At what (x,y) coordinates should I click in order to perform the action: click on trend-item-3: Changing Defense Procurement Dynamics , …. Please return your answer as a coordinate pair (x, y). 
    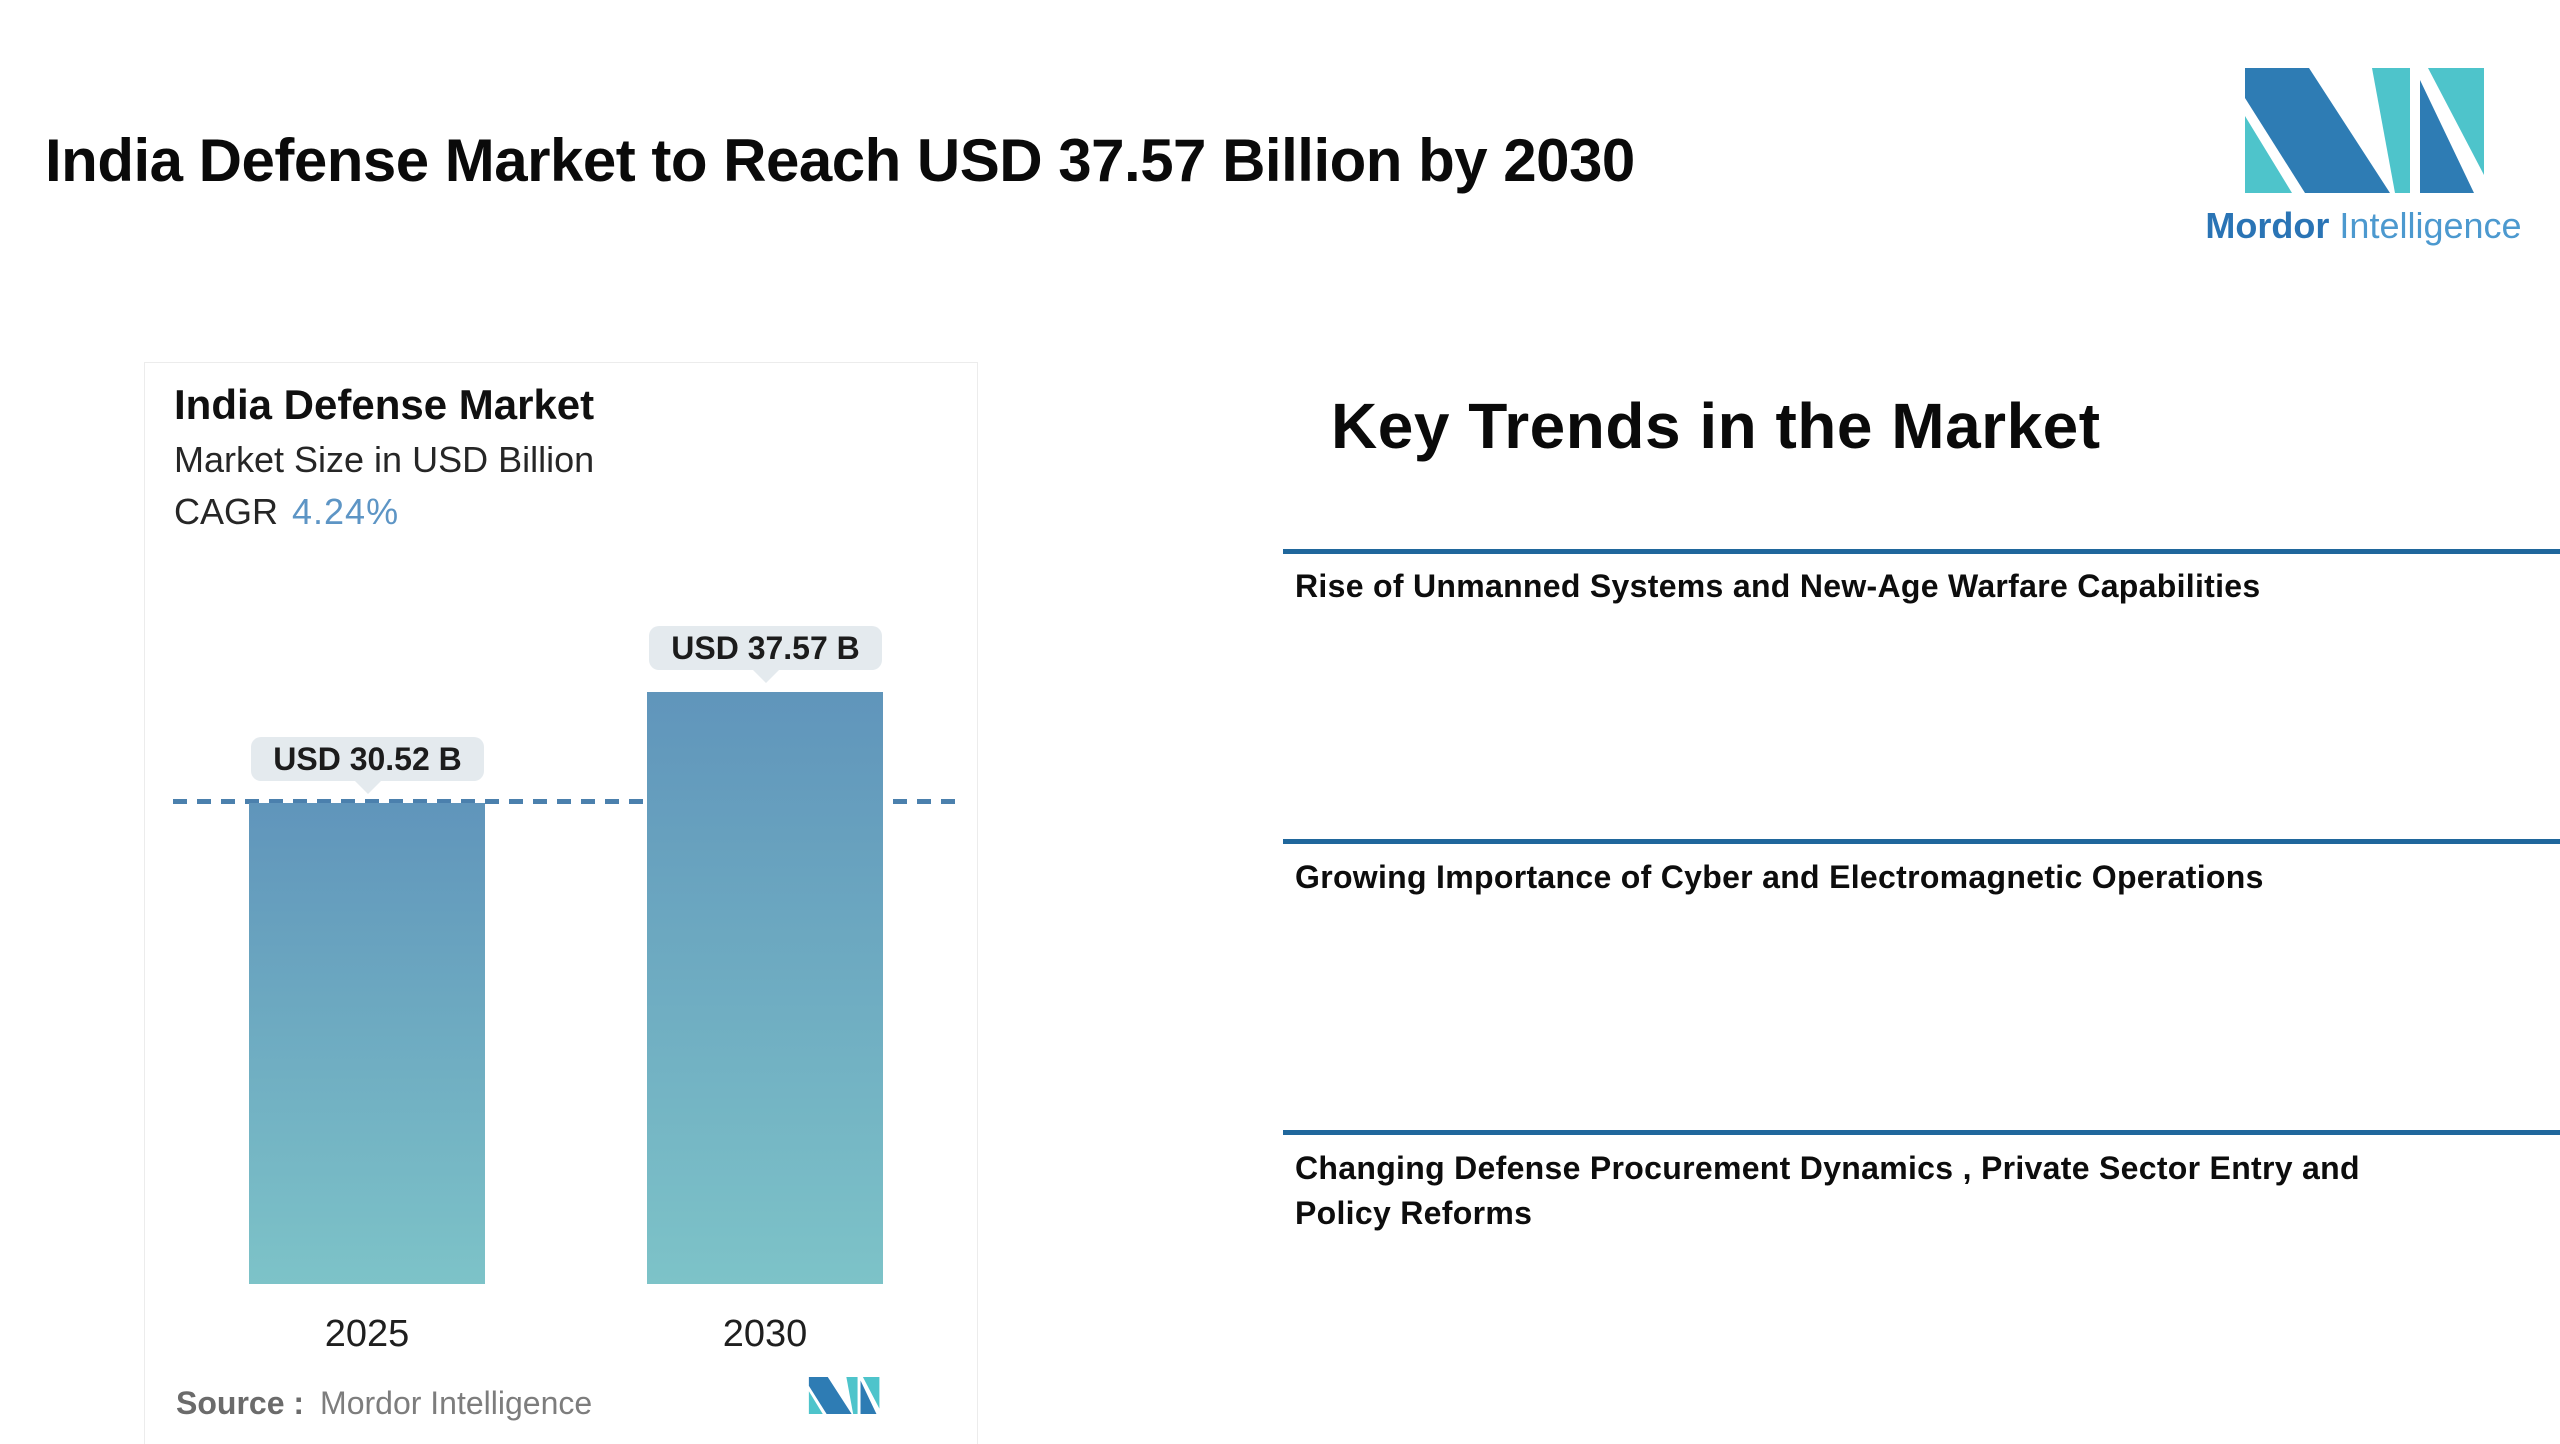
    Looking at the image, I should click on (1927, 1191).